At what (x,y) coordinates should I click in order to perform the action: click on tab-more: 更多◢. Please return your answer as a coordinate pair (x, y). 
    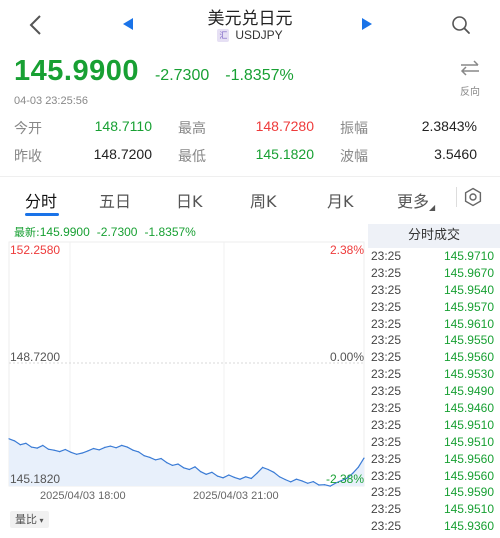
    Looking at the image, I should click on (416, 200).